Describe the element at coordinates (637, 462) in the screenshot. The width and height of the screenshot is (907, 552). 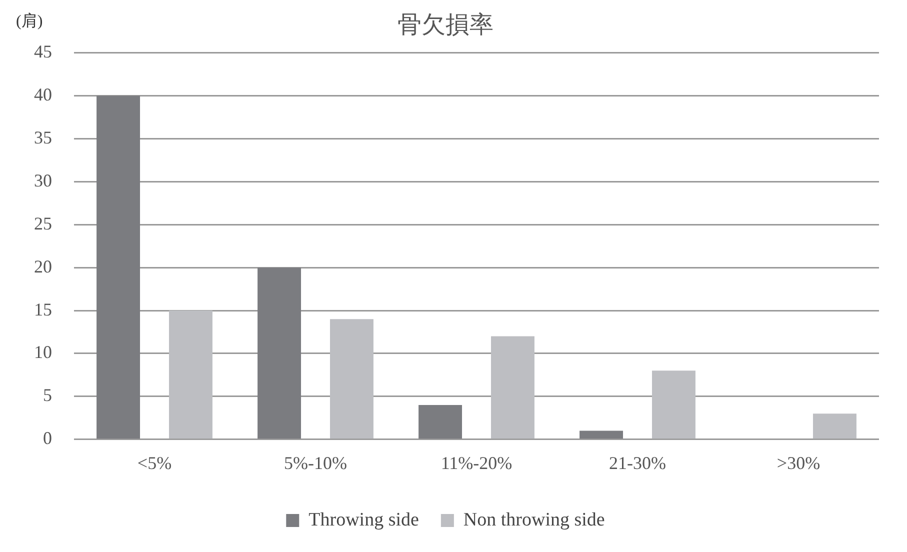
I see `x-tick-label: 21-30%` at that location.